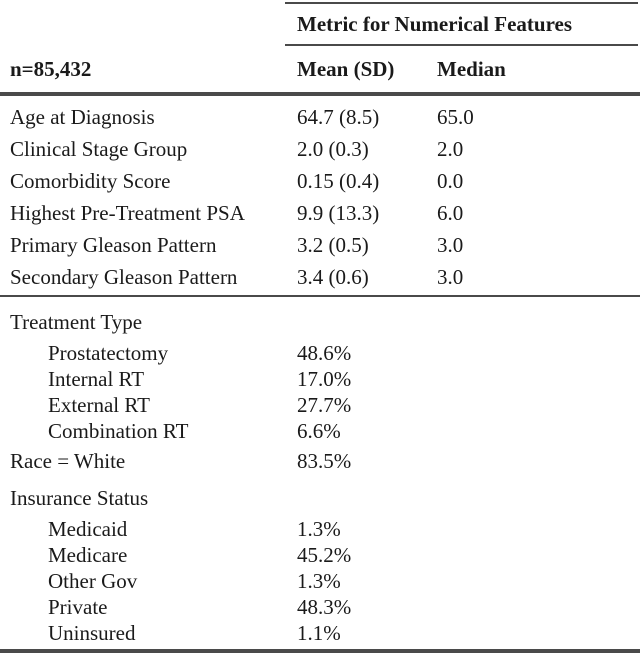 The image size is (640, 662). Describe the element at coordinates (93, 580) in the screenshot. I see `row-label: Other Gov` at that location.